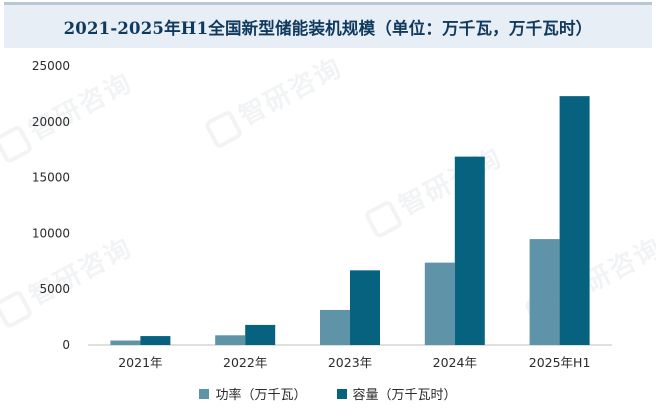  I want to click on legend-item-capacity: 容量（万千瓦时）, so click(396, 393).